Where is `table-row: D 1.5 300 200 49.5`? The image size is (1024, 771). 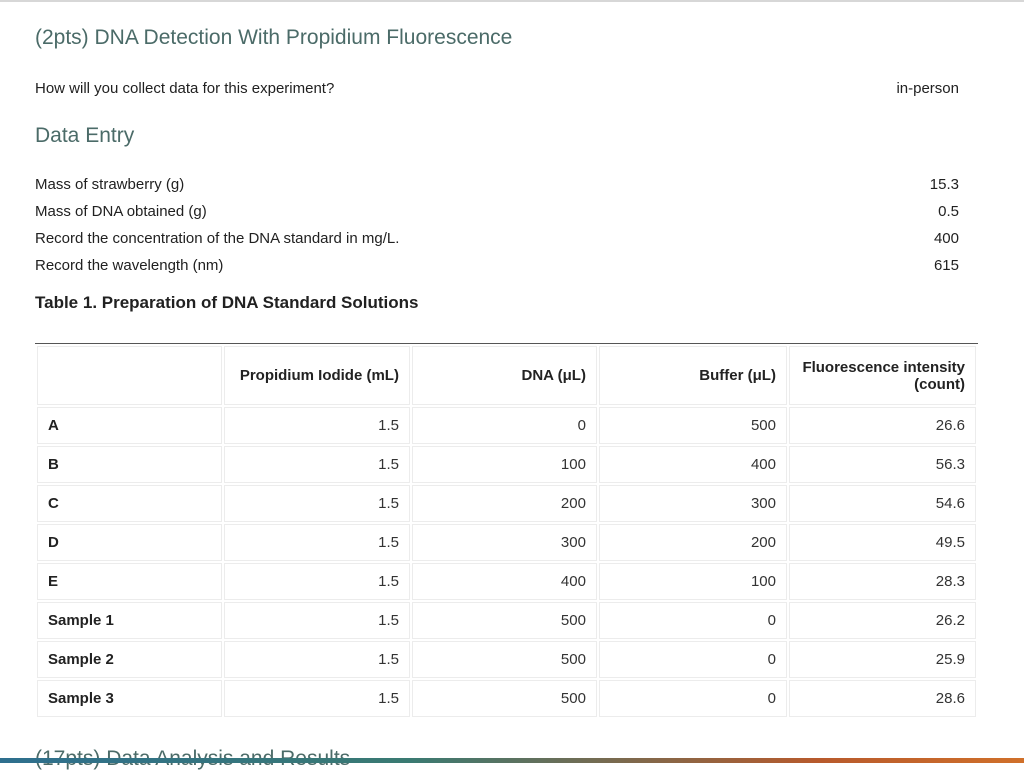
table-row: D 1.5 300 200 49.5 is located at coordinates (506, 542).